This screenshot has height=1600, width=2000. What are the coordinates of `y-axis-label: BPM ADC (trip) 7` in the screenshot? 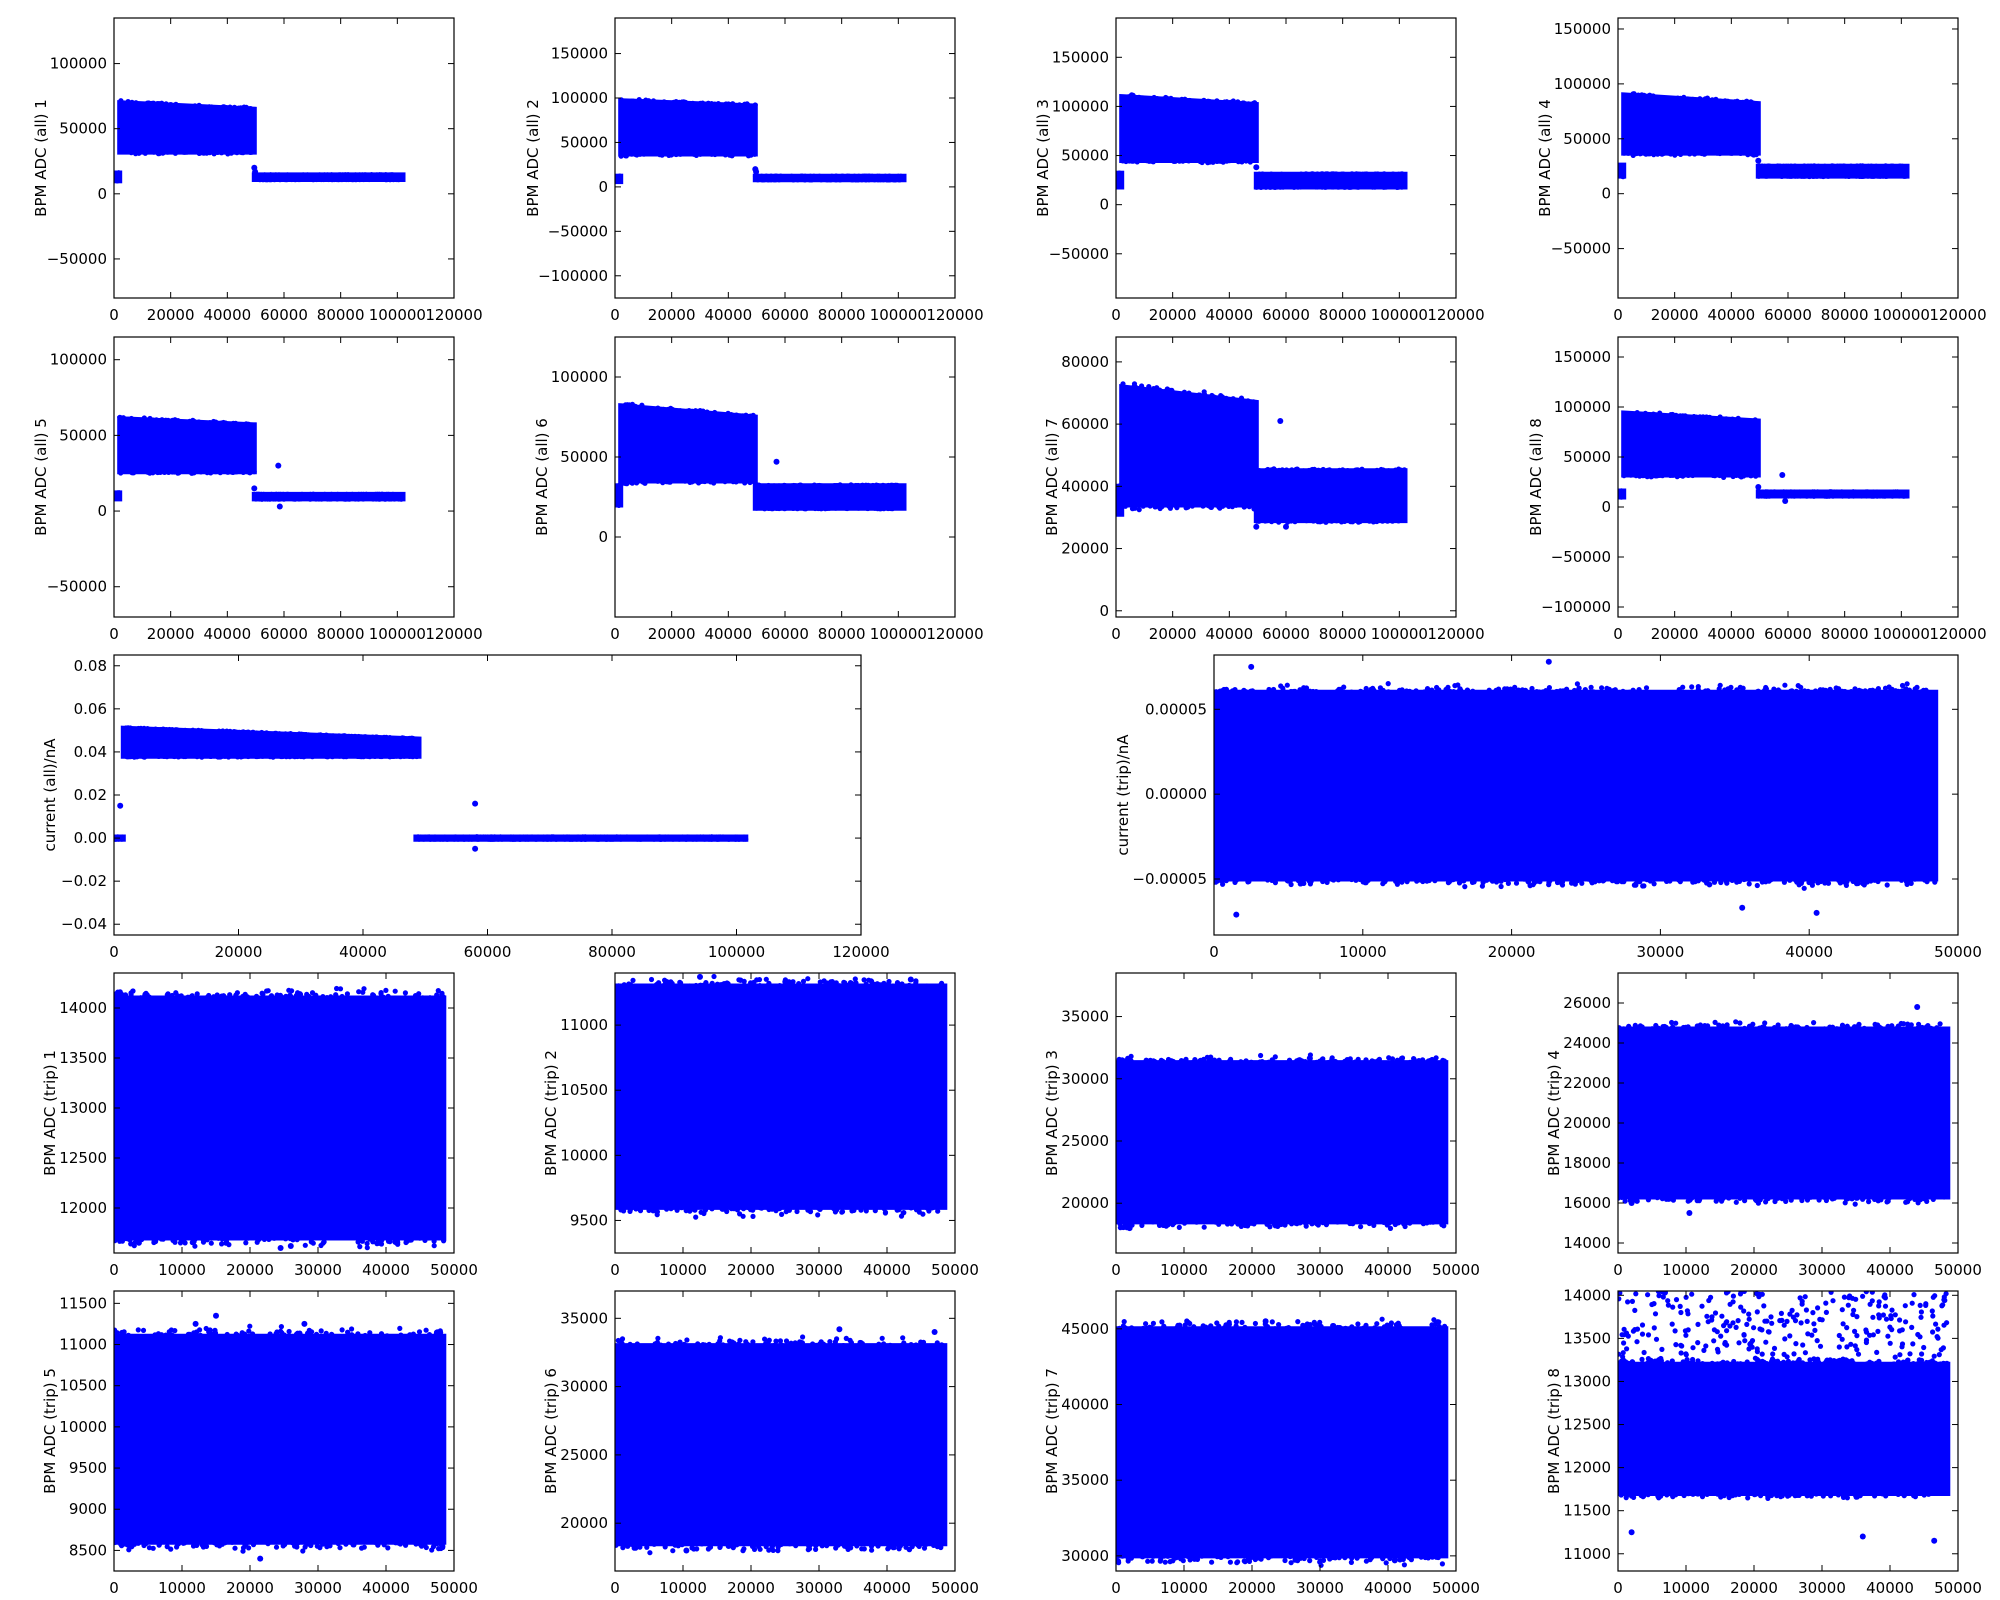 It's located at (1052, 1431).